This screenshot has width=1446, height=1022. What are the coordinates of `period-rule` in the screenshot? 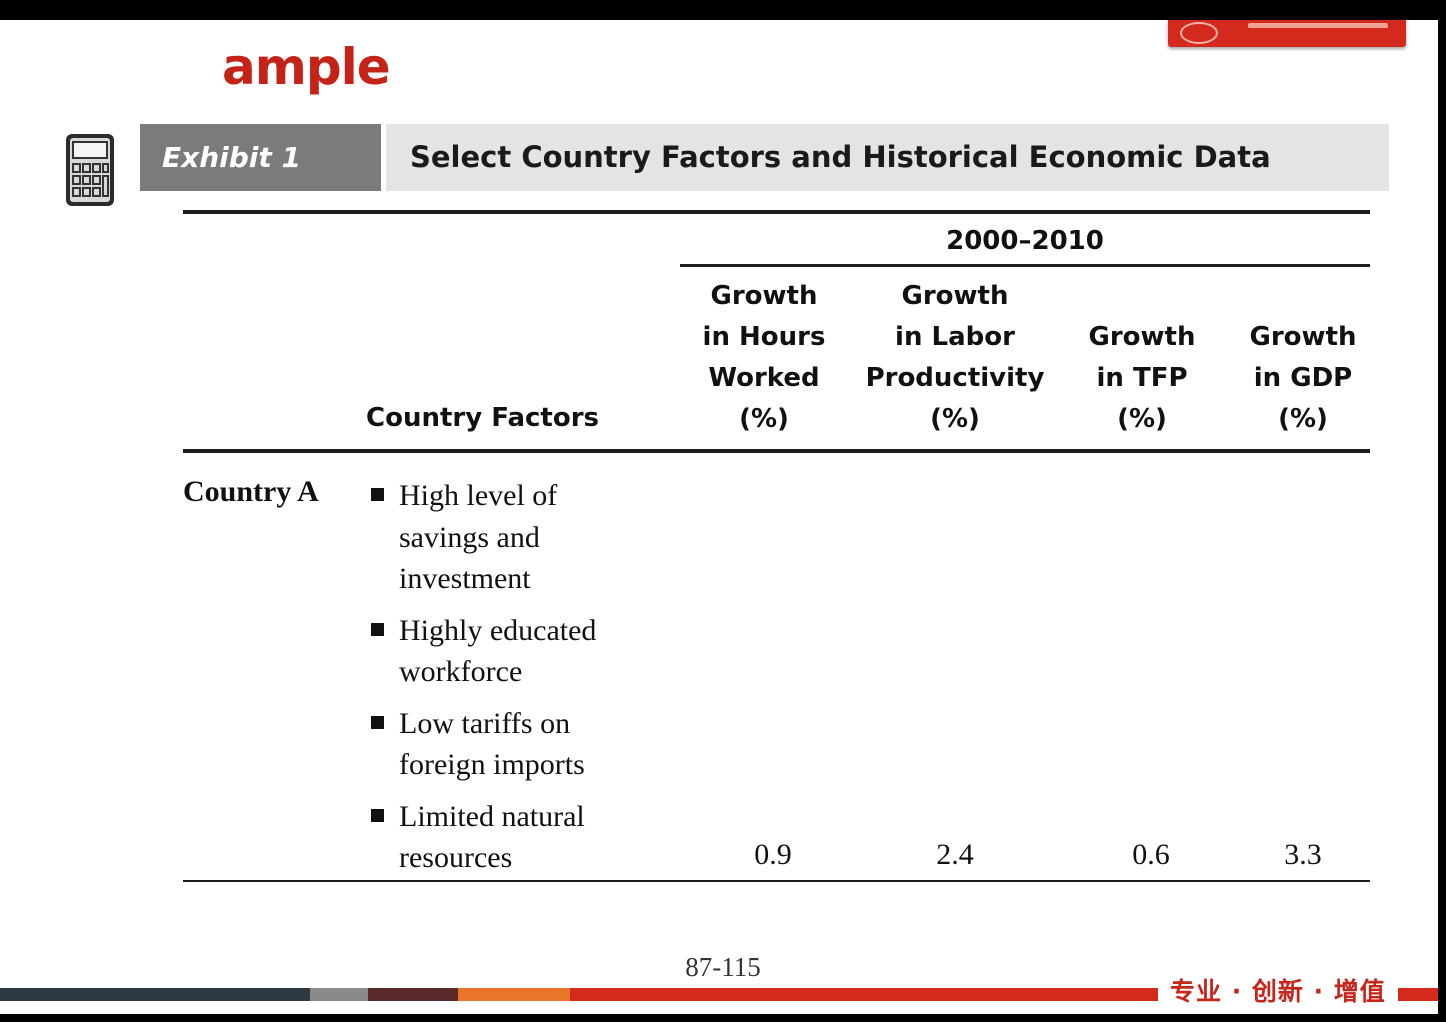 It's located at (1025, 265).